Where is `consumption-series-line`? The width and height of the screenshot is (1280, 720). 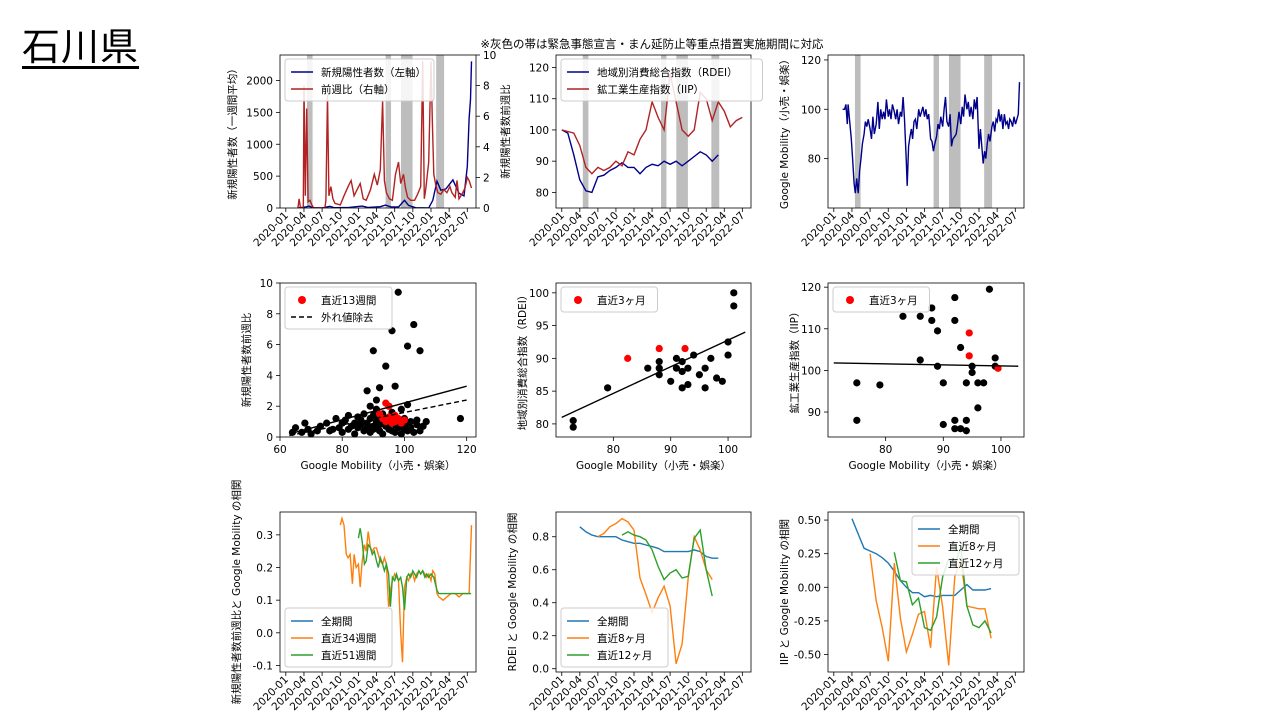 consumption-series-line is located at coordinates (640, 161).